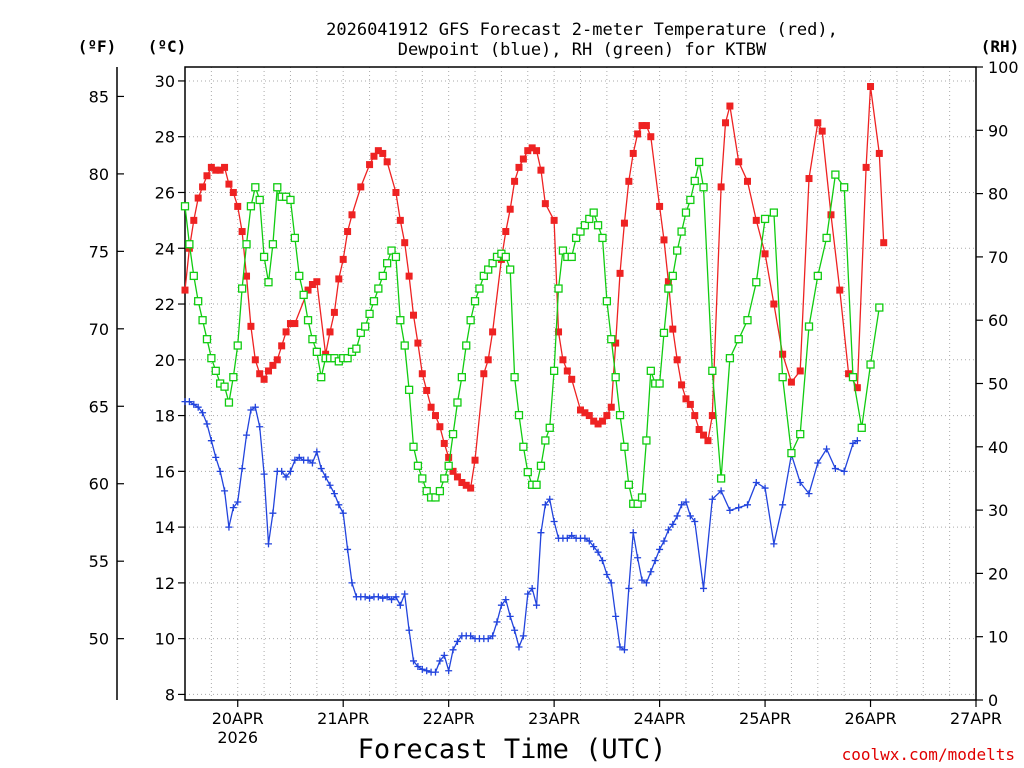  Describe the element at coordinates (998, 637) in the screenshot. I see `rh-tick-label: 10` at that location.